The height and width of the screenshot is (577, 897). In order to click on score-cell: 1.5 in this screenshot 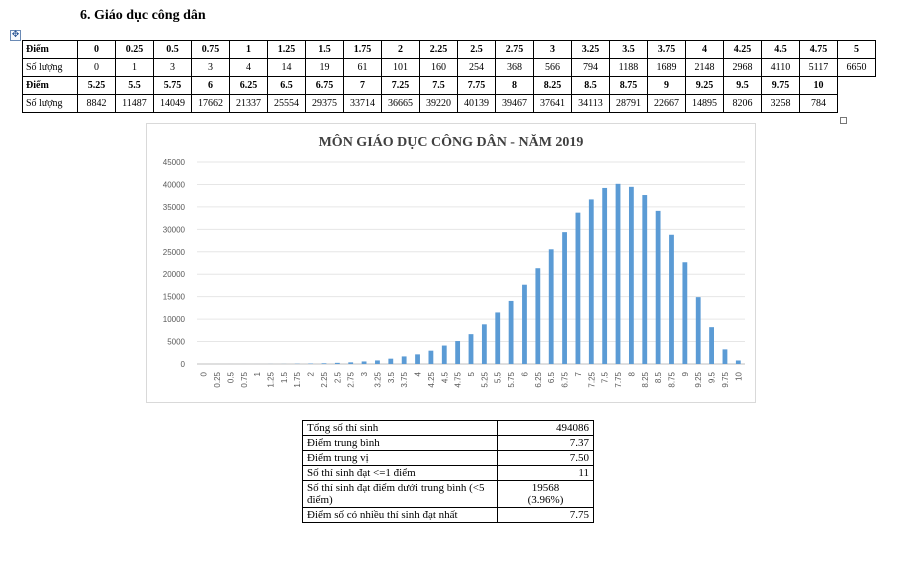, I will do `click(324, 49)`.